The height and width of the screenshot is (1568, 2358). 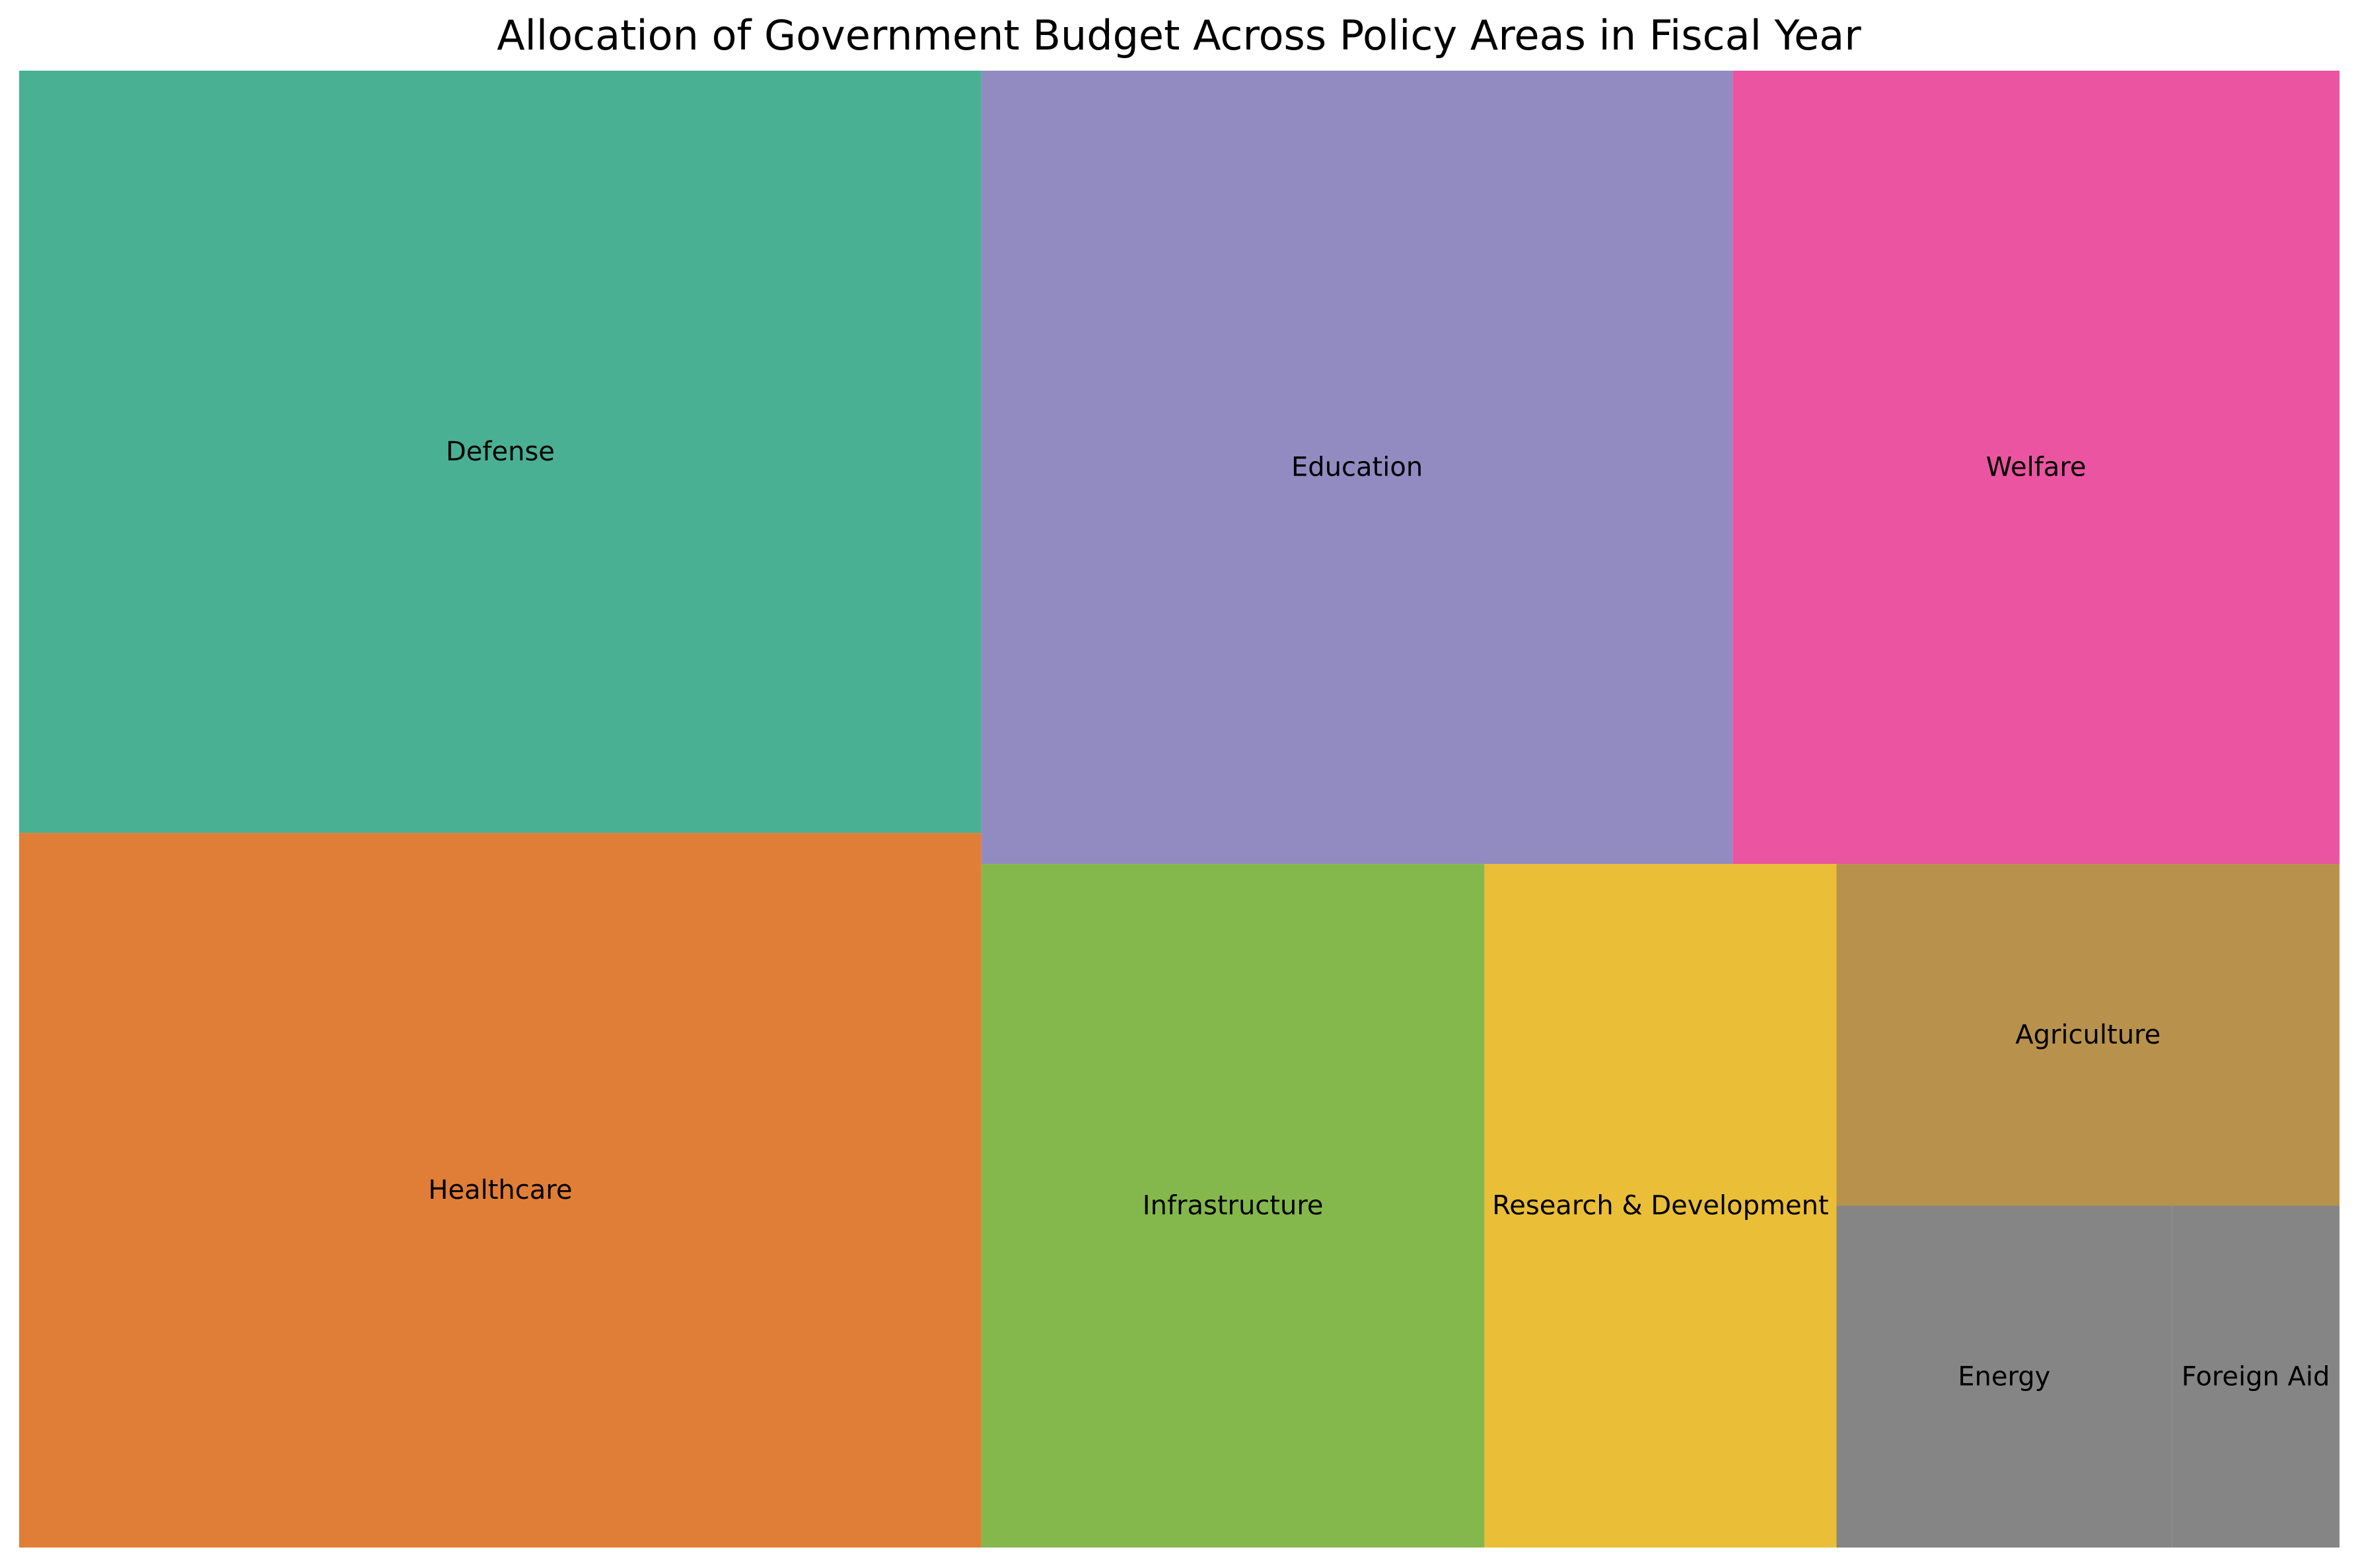 I want to click on tile-agriculture, so click(x=2088, y=1035).